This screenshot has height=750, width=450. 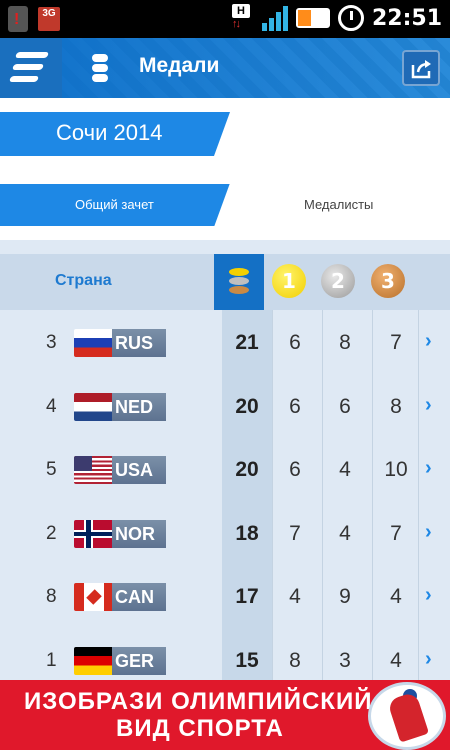 I want to click on gold-medal-header: 1, so click(x=289, y=281).